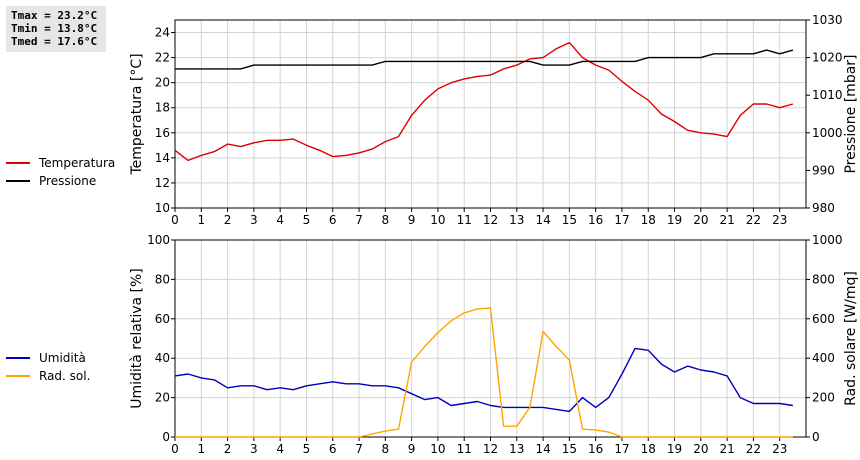 The image size is (860, 460). Describe the element at coordinates (162, 108) in the screenshot. I see `y-left-tick-label: 18` at that location.